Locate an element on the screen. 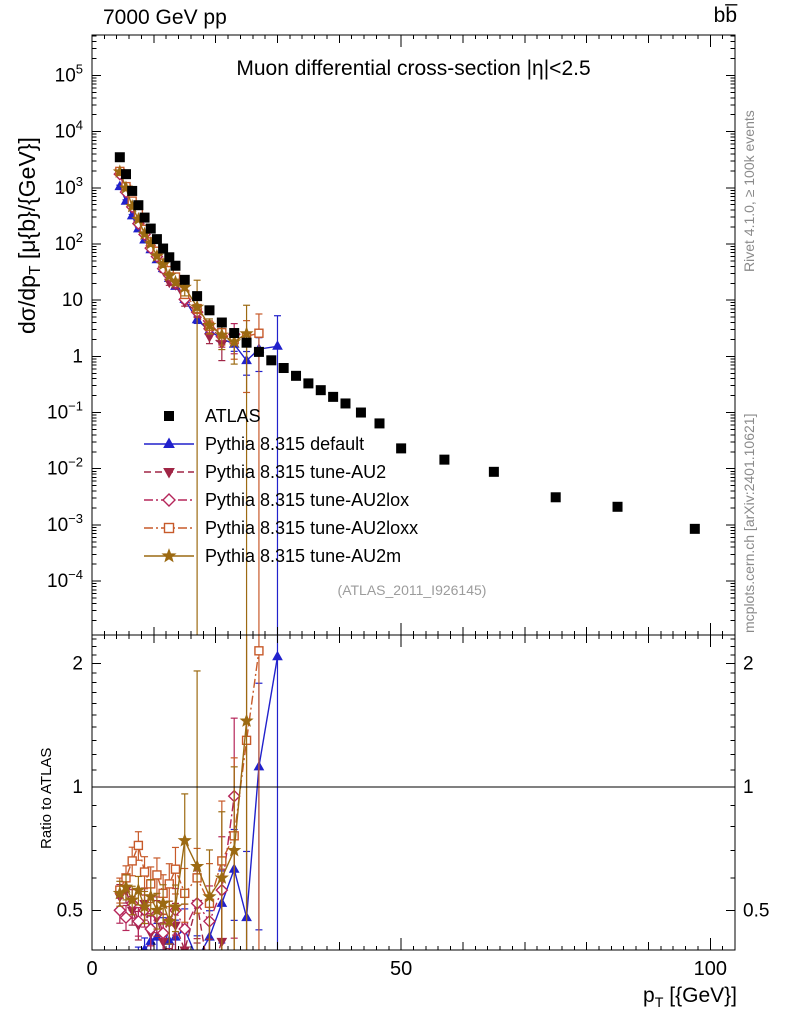 This screenshot has width=786, height=1024. legend-marker-atlas-icon is located at coordinates (169, 416).